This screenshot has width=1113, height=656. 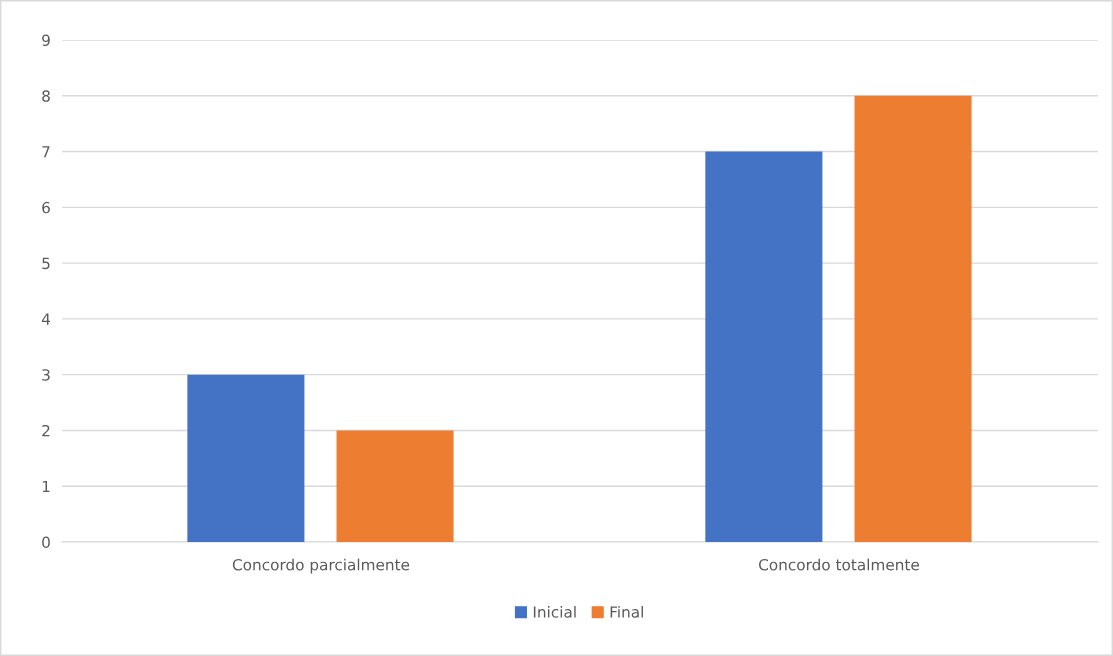 I want to click on legend-label: Inicial, so click(x=554, y=611).